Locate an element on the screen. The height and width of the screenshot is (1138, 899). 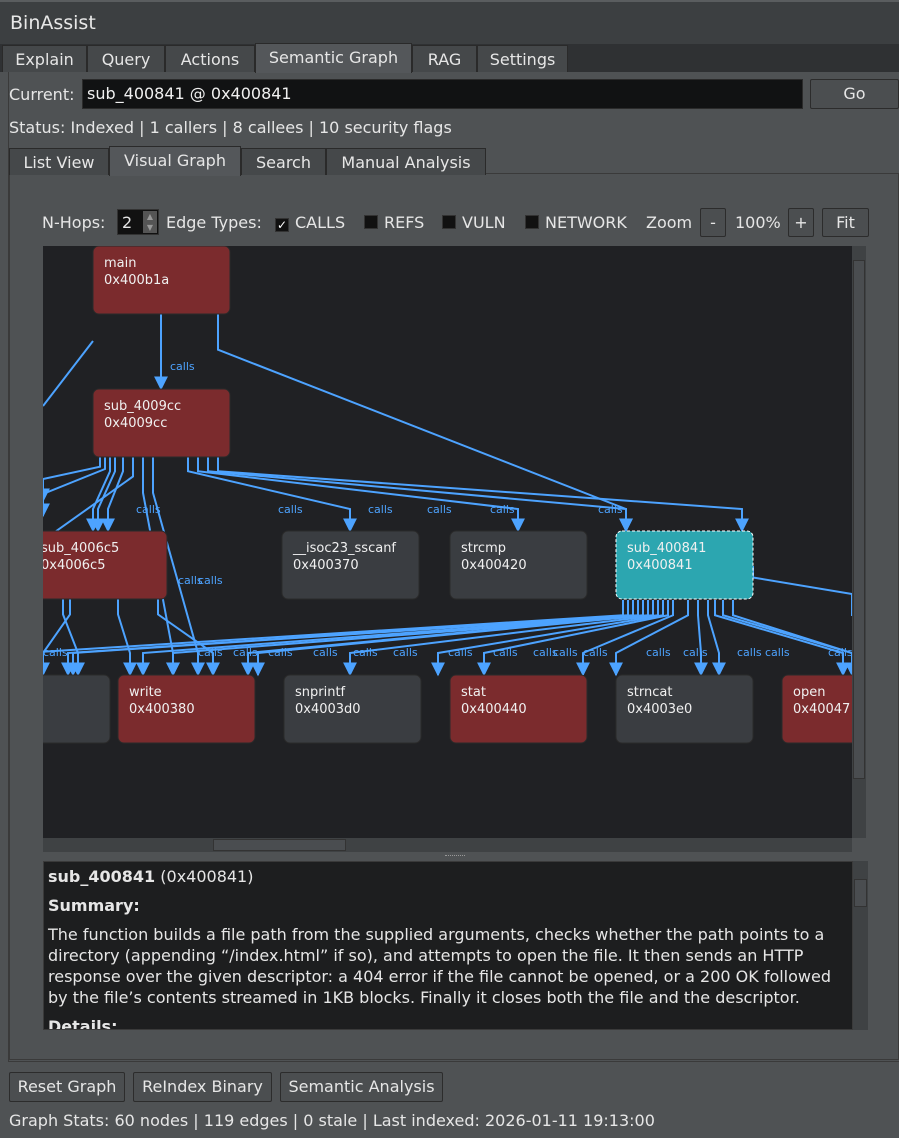
go-button: Go is located at coordinates (854, 94).